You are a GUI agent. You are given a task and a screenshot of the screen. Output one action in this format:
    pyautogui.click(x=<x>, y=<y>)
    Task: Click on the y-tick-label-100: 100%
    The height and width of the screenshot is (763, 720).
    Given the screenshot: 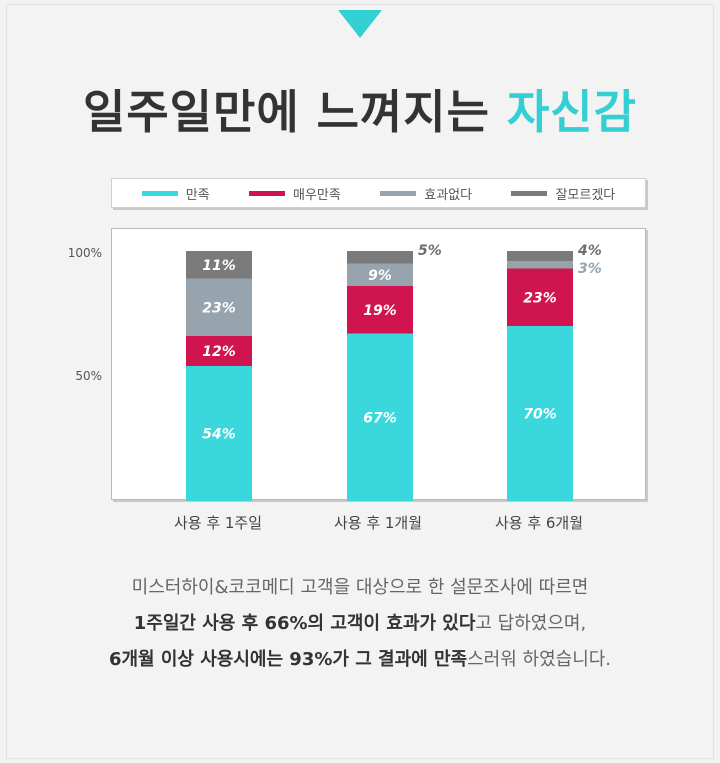 What is the action you would take?
    pyautogui.click(x=84, y=253)
    